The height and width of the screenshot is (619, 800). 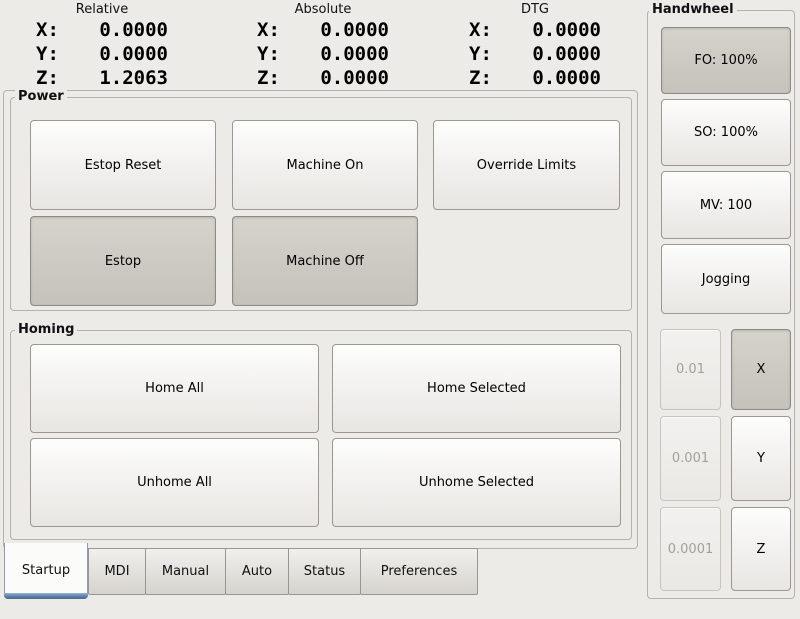 I want to click on spindle-override-button: SO: 100%, so click(x=726, y=132).